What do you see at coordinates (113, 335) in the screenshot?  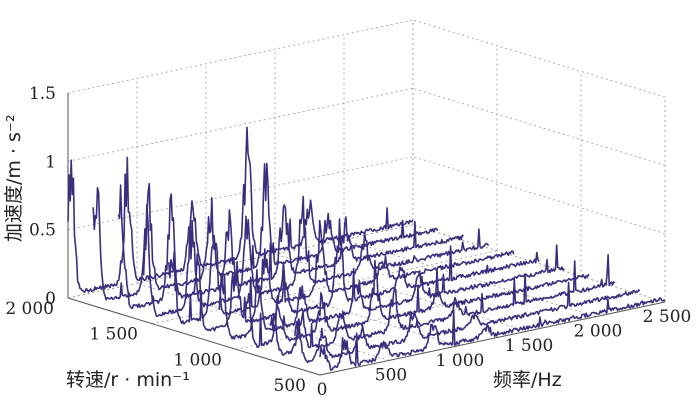 I see `y-tick-label: 1 500` at bounding box center [113, 335].